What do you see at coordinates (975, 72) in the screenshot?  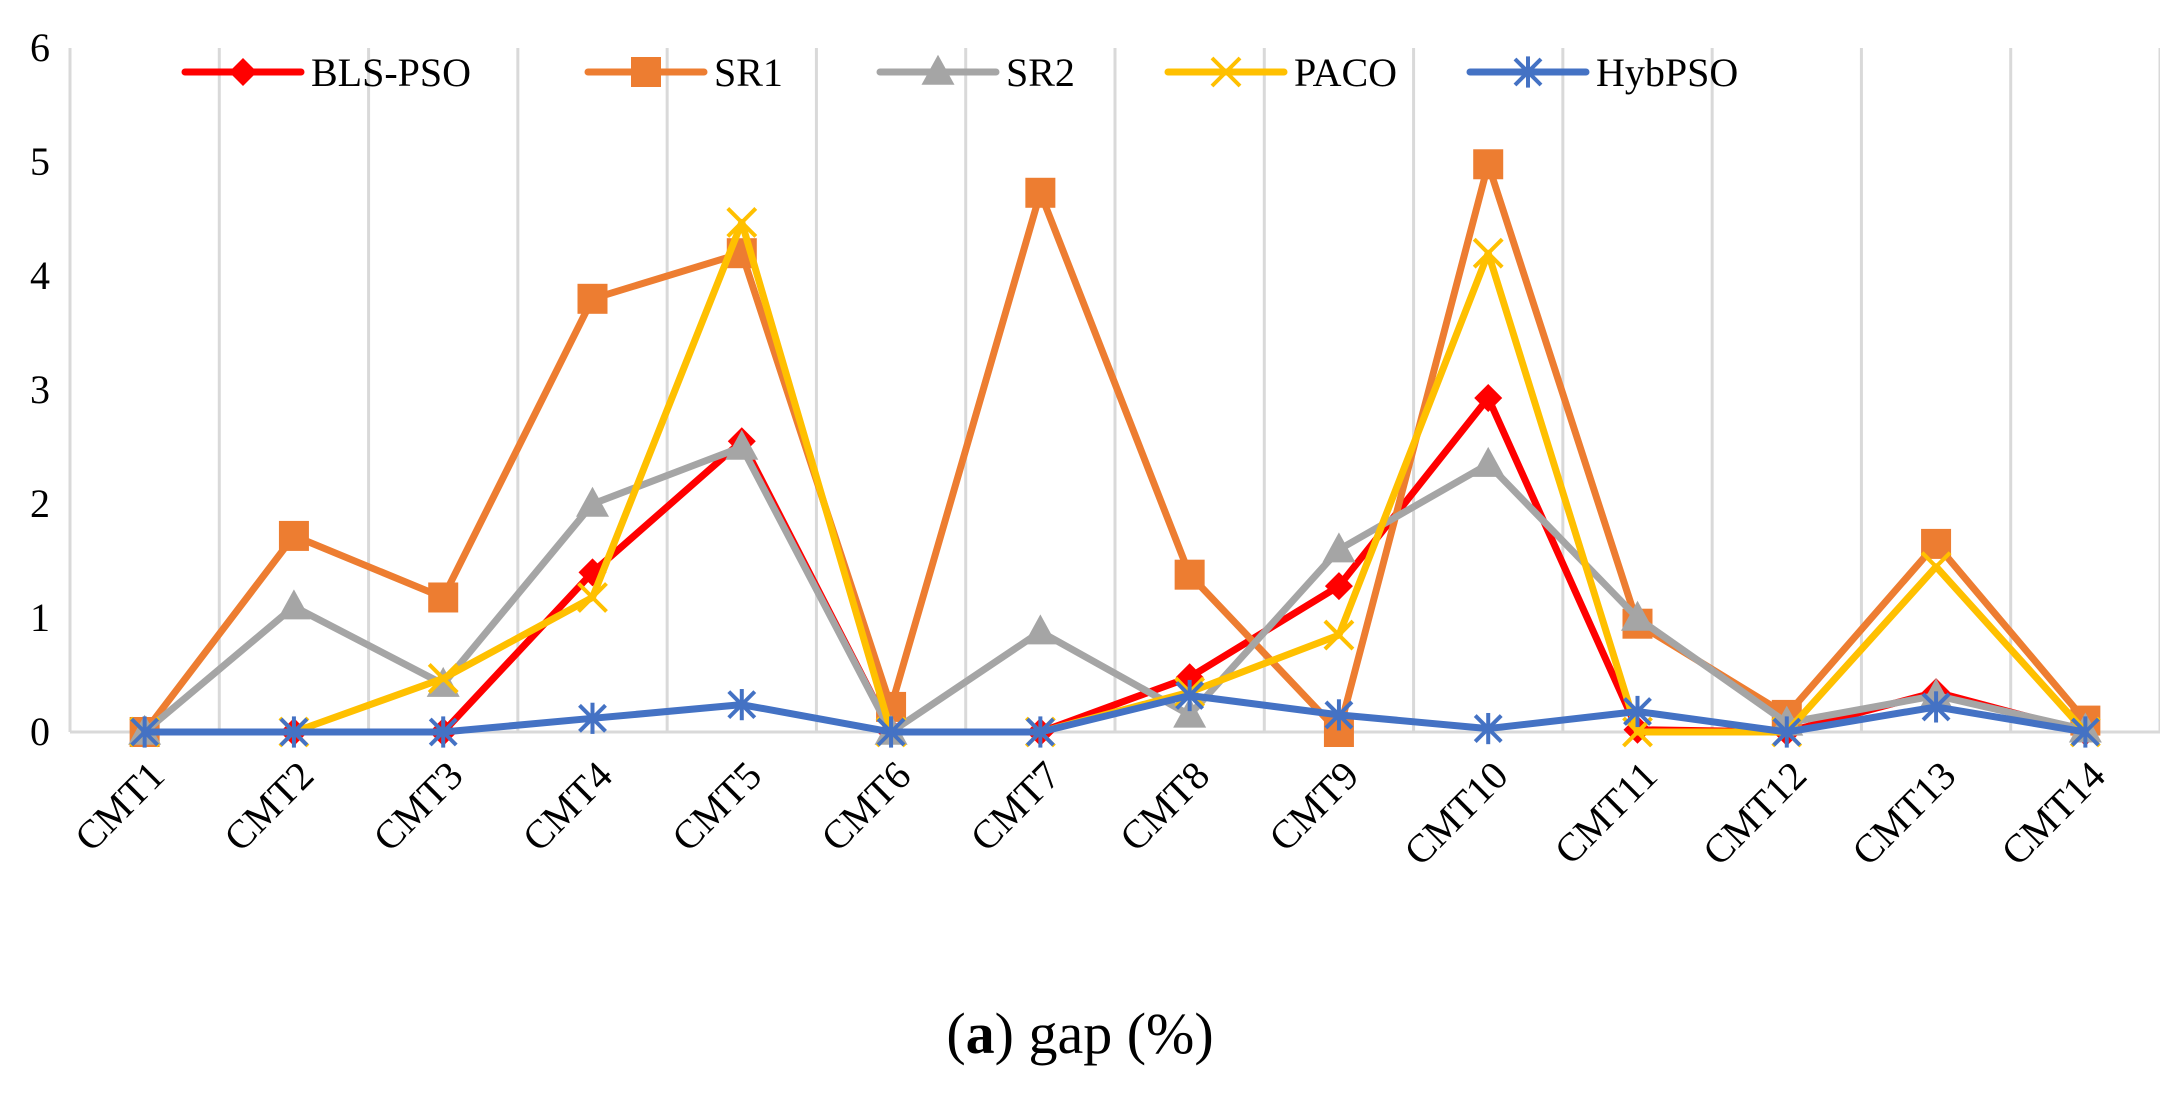 I see `legend-item: SR2` at bounding box center [975, 72].